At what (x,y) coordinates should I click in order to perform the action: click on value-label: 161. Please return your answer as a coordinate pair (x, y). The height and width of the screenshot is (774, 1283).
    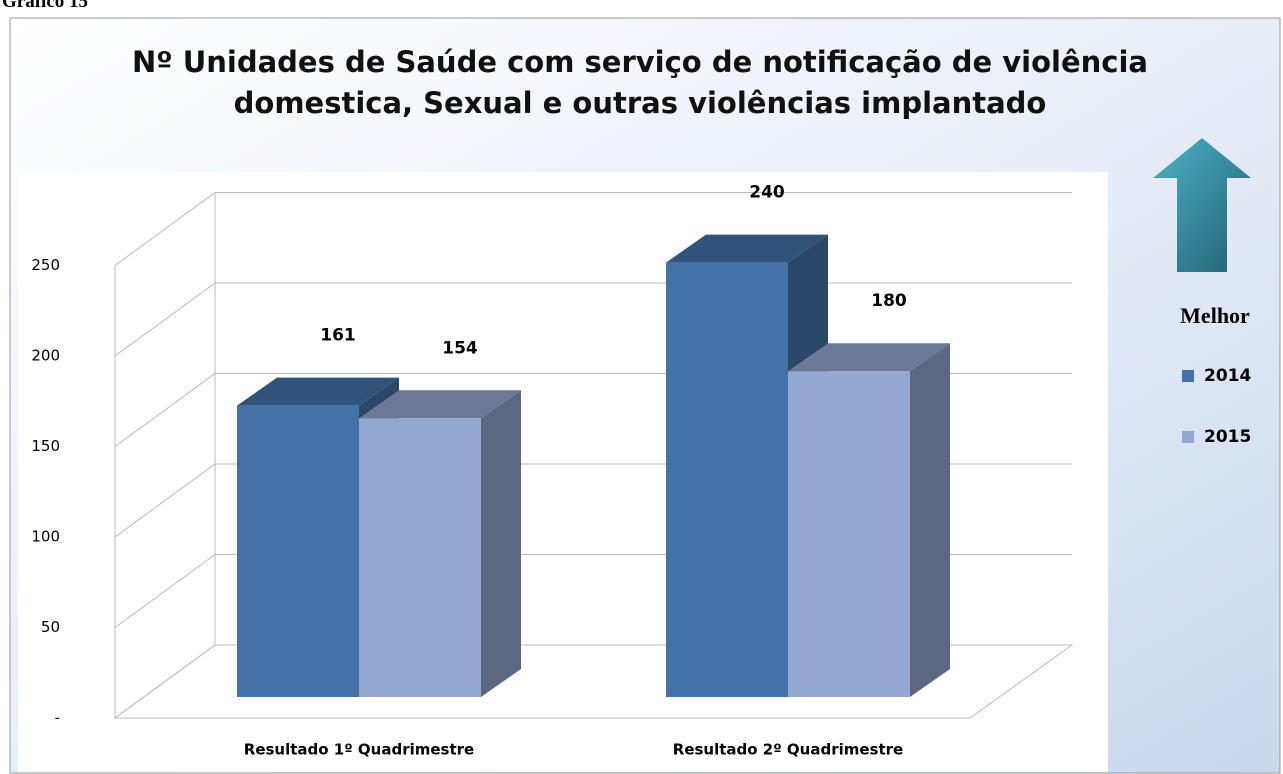
    Looking at the image, I should click on (338, 336).